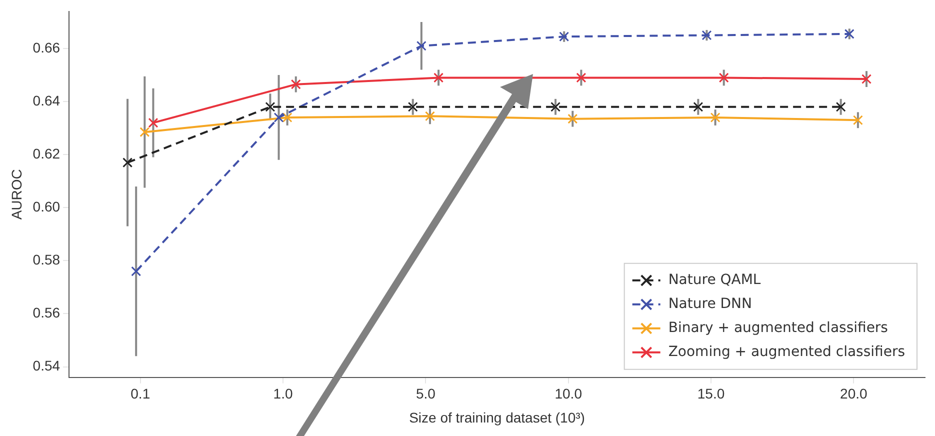  What do you see at coordinates (16, 194) in the screenshot?
I see `y-axis-title: AUROC` at bounding box center [16, 194].